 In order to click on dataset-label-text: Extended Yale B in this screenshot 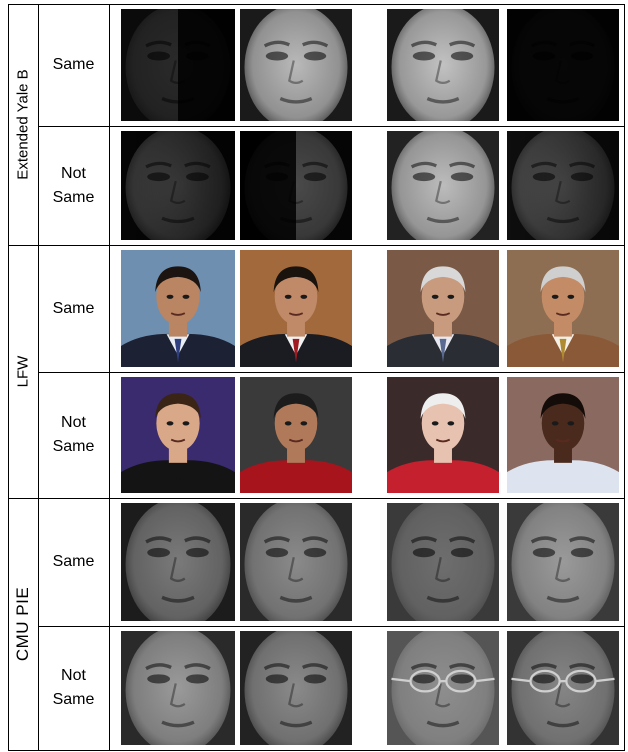, I will do `click(23, 124)`.